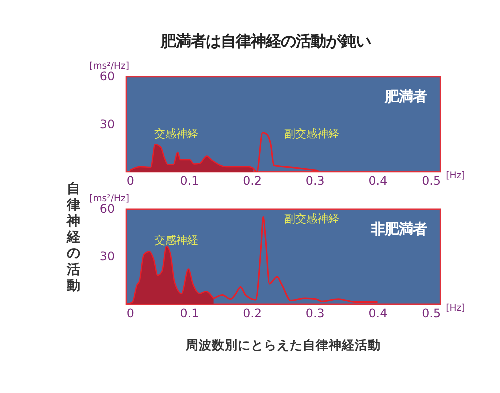 The image size is (500, 393). Describe the element at coordinates (283, 345) in the screenshot. I see `text: 周波数別にとらえた自律神経活動` at that location.